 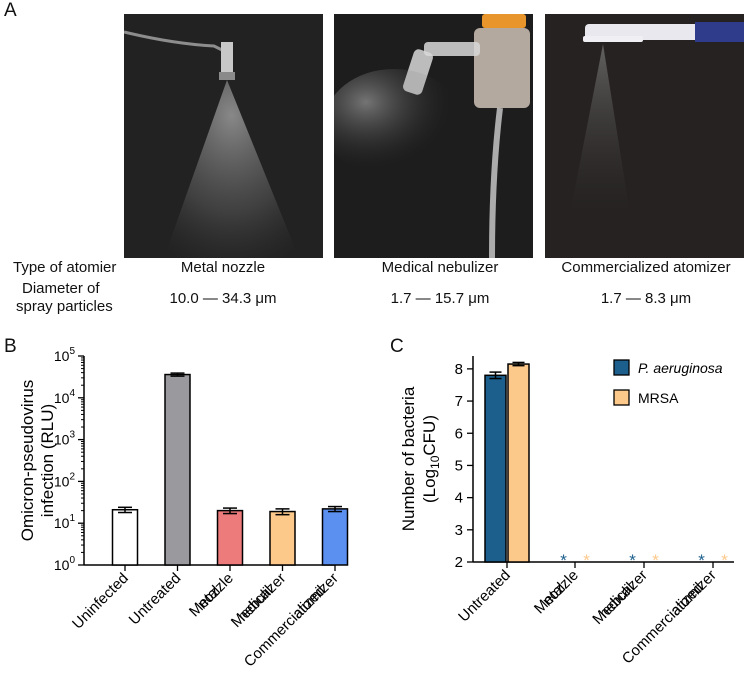 I want to click on diameter-label-line1: Diameter of, so click(x=61, y=288).